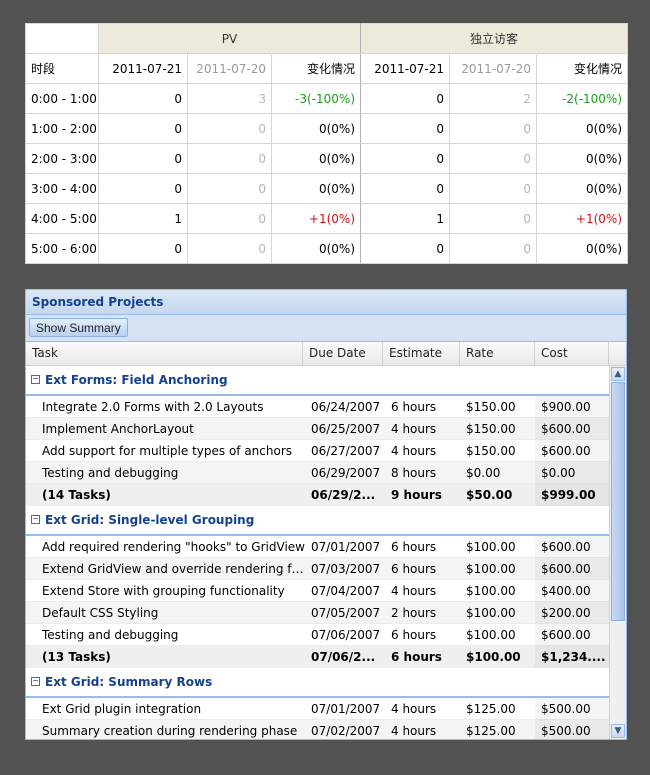  I want to click on column-header-task: Task, so click(164, 353).